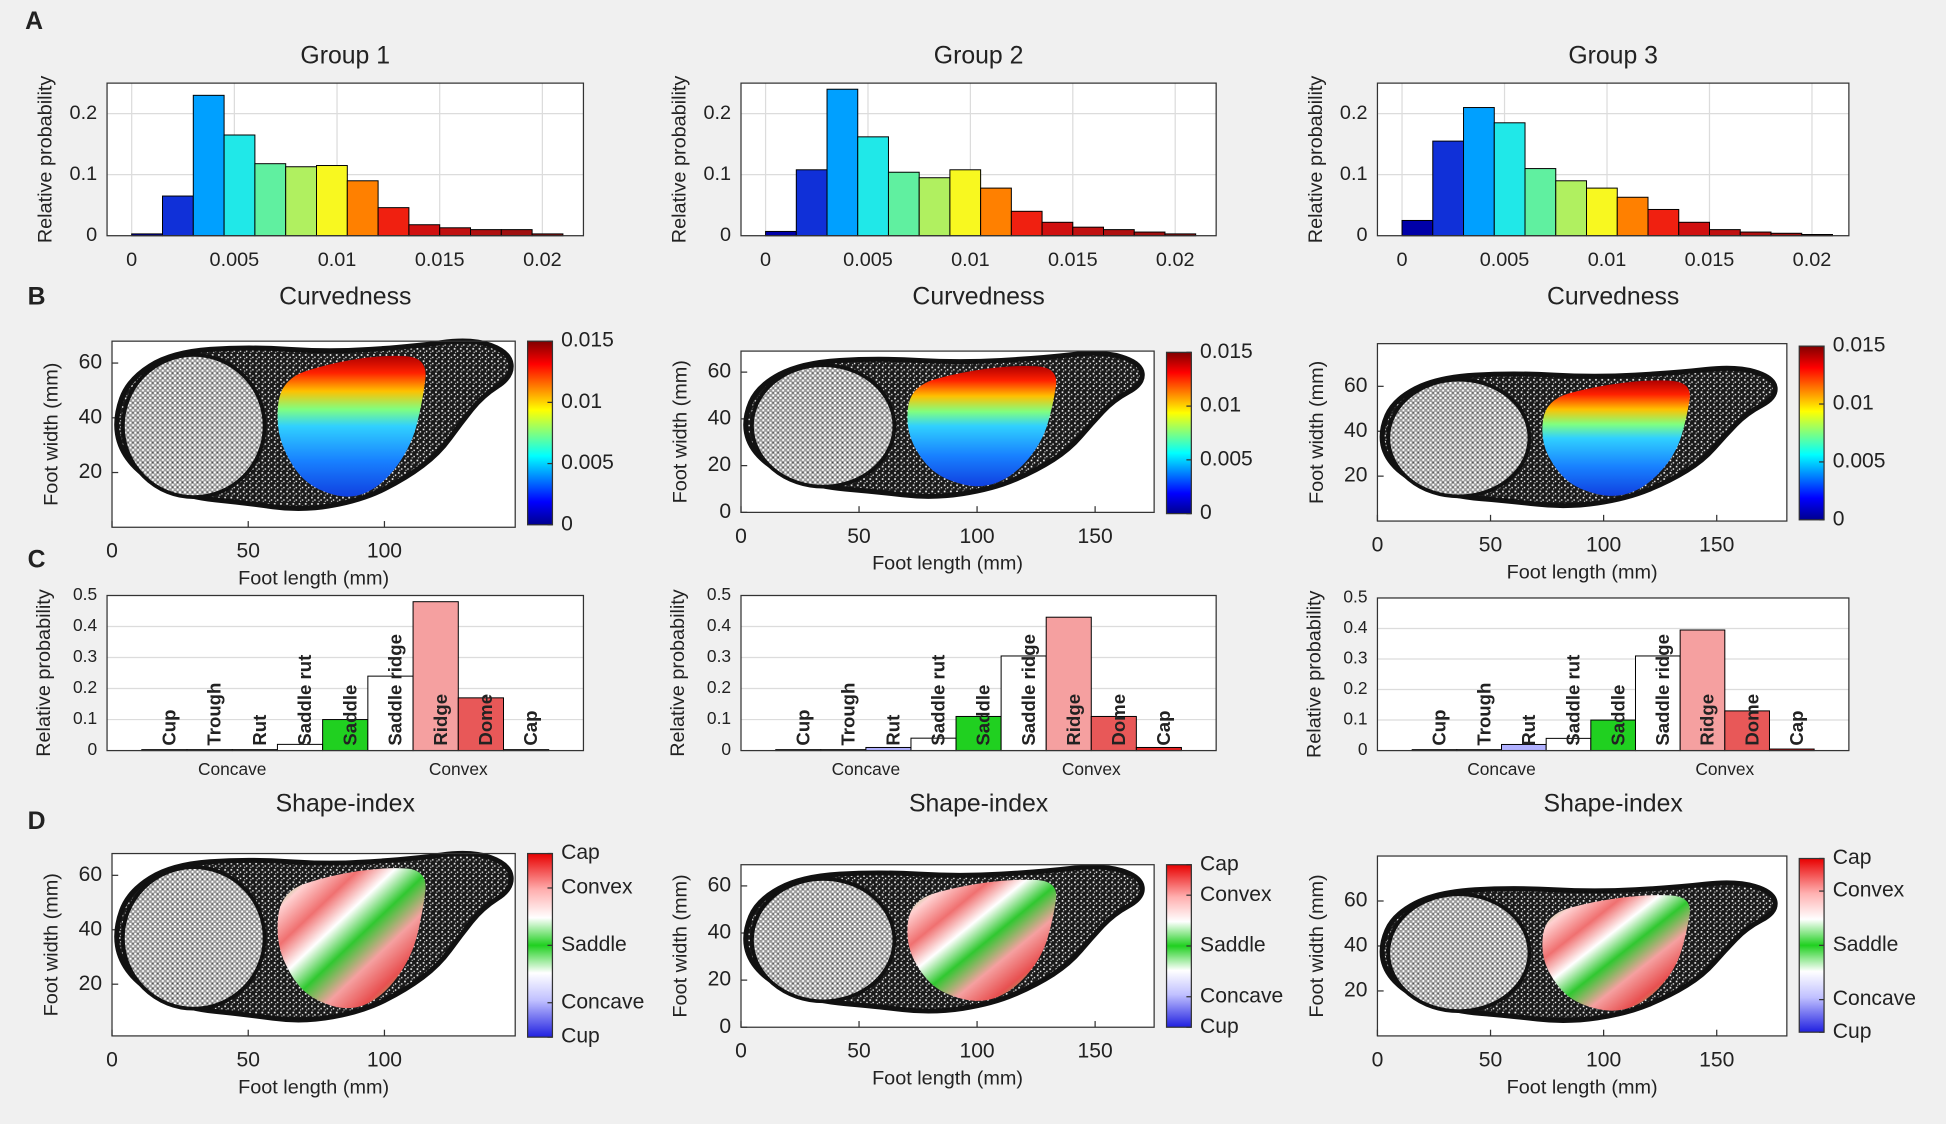 The image size is (1946, 1124). What do you see at coordinates (37, 821) in the screenshot?
I see `panel-label: D` at bounding box center [37, 821].